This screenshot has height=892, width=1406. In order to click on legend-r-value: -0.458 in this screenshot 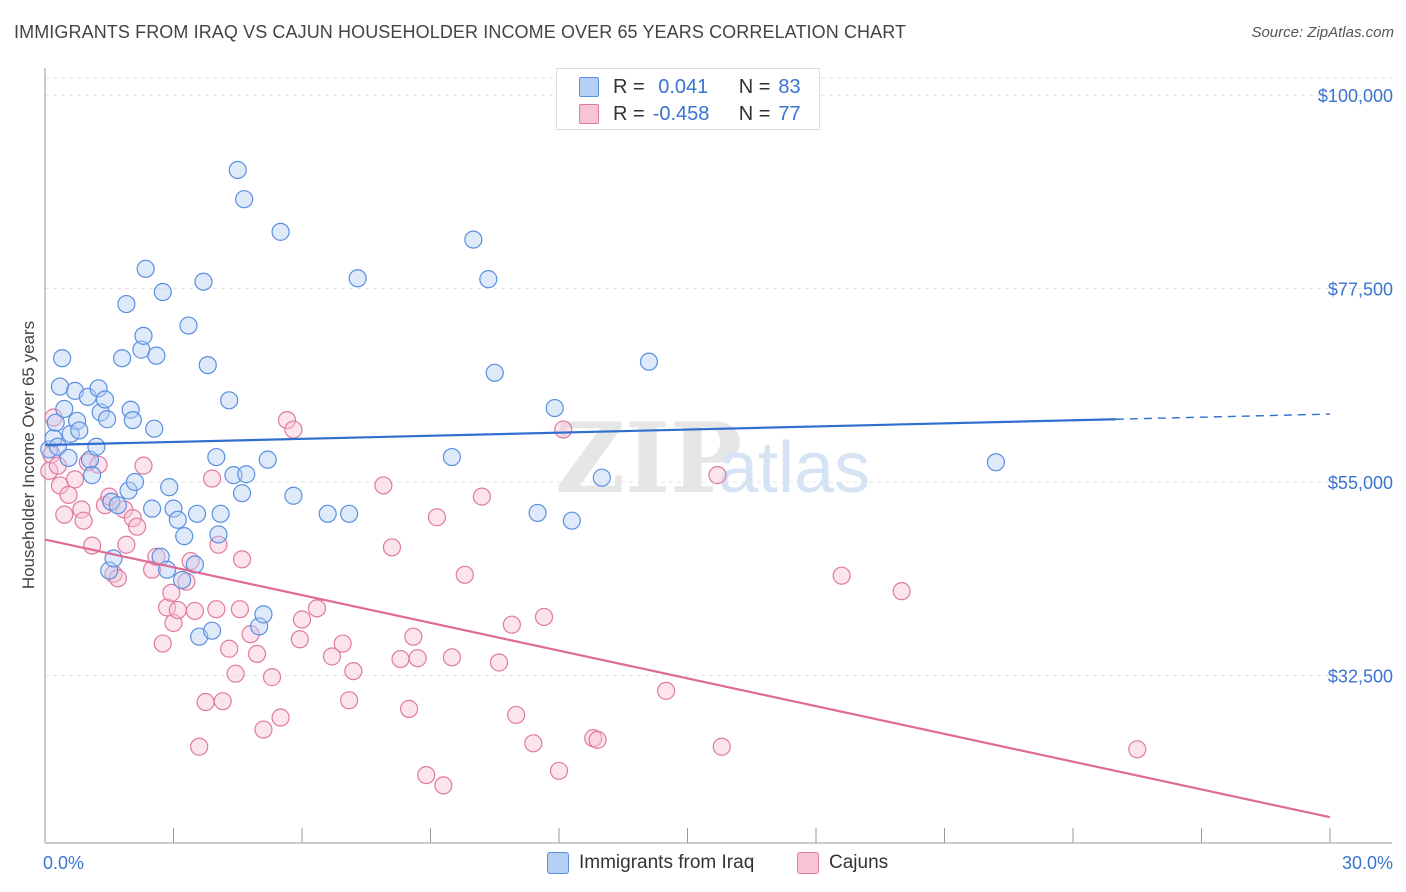, I will do `click(681, 113)`.